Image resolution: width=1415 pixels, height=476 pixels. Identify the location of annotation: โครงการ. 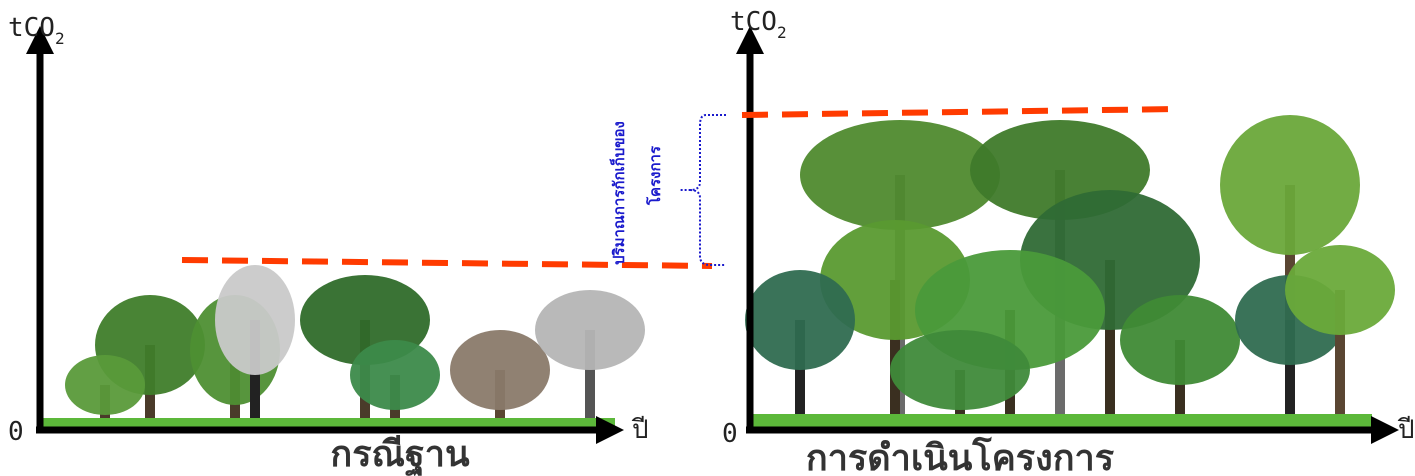
(654, 175).